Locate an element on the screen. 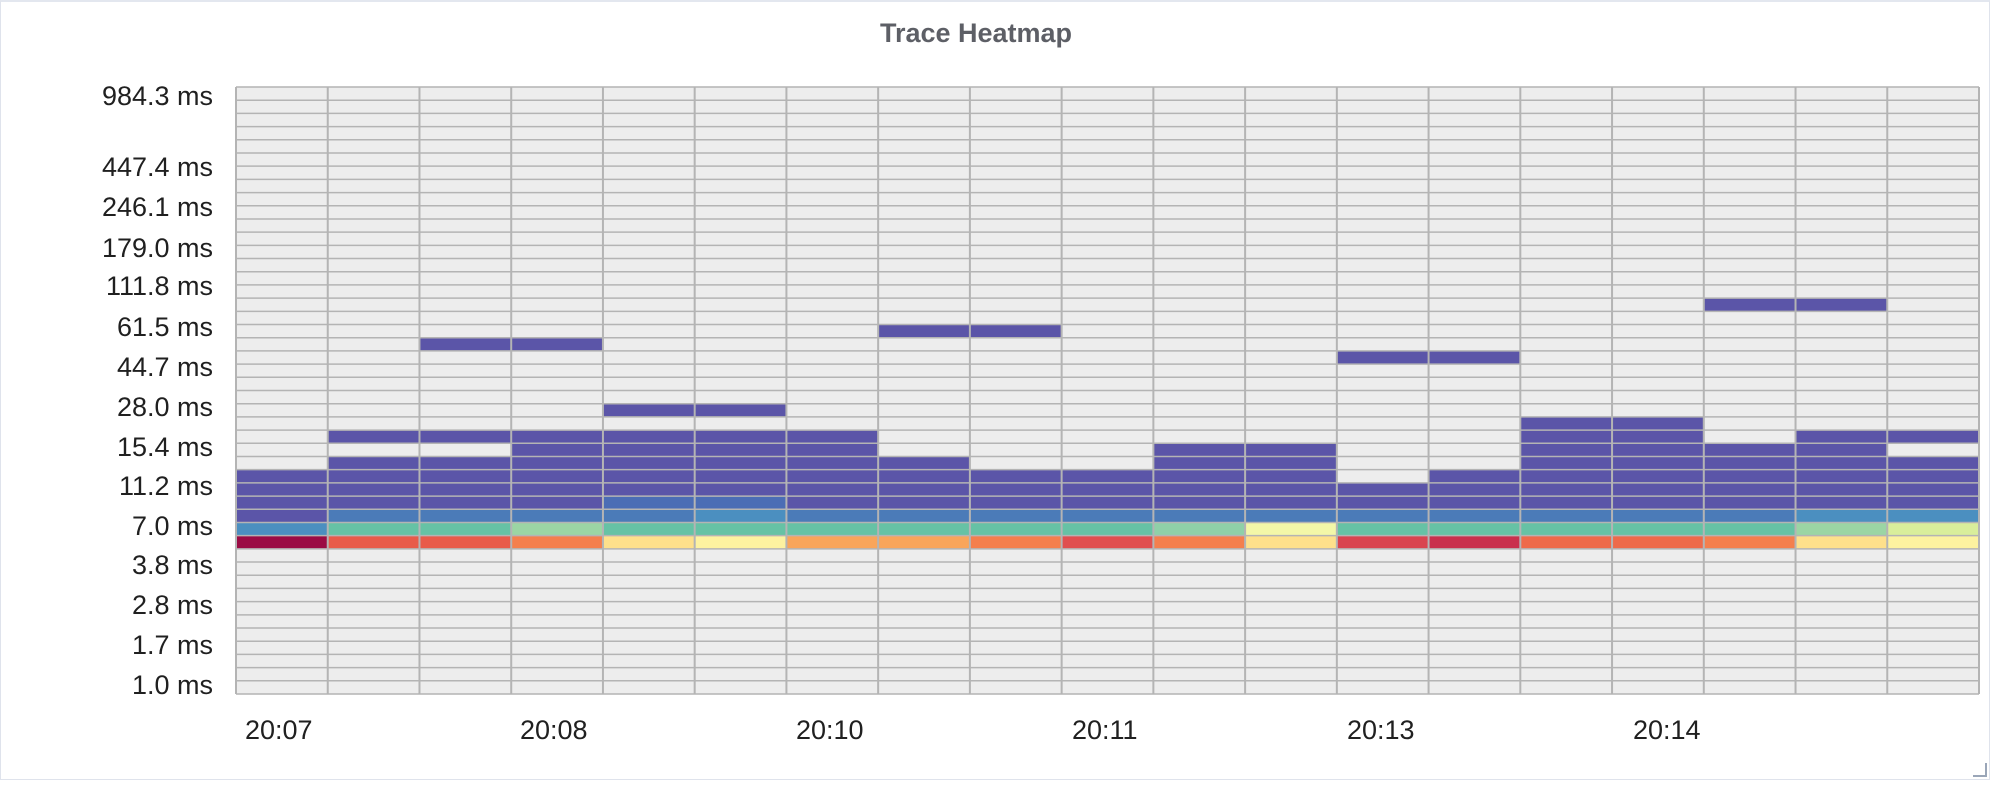 The image size is (1992, 786). y-tick-label: 2.8 ms is located at coordinates (172, 605).